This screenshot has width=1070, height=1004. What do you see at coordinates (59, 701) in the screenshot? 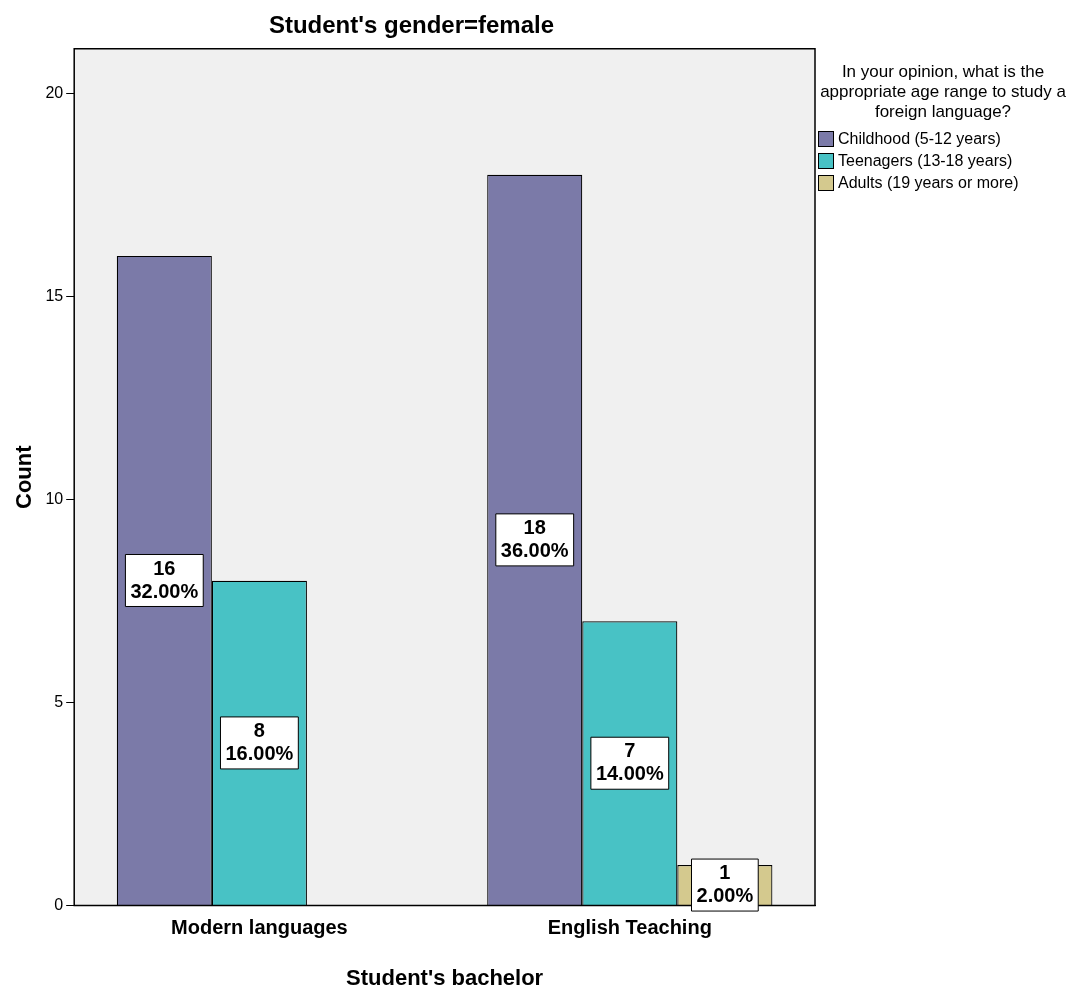
I see `y-tick-label: 5` at bounding box center [59, 701].